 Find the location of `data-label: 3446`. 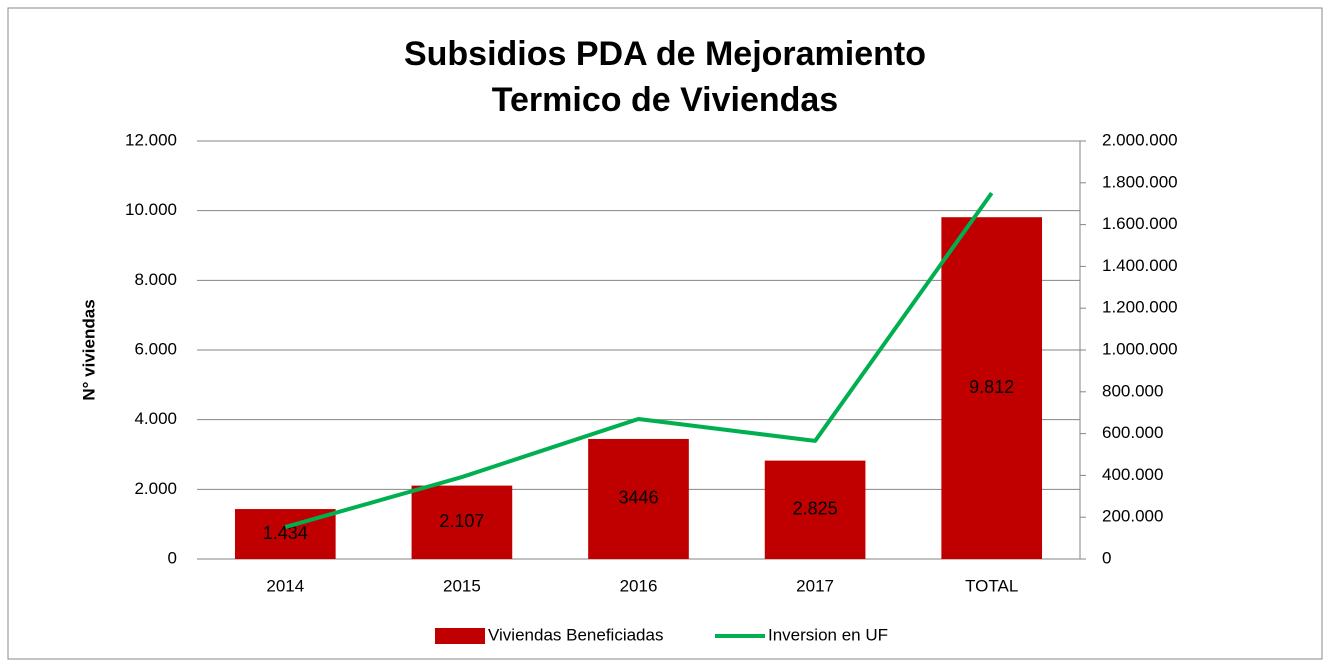

data-label: 3446 is located at coordinates (638, 498).